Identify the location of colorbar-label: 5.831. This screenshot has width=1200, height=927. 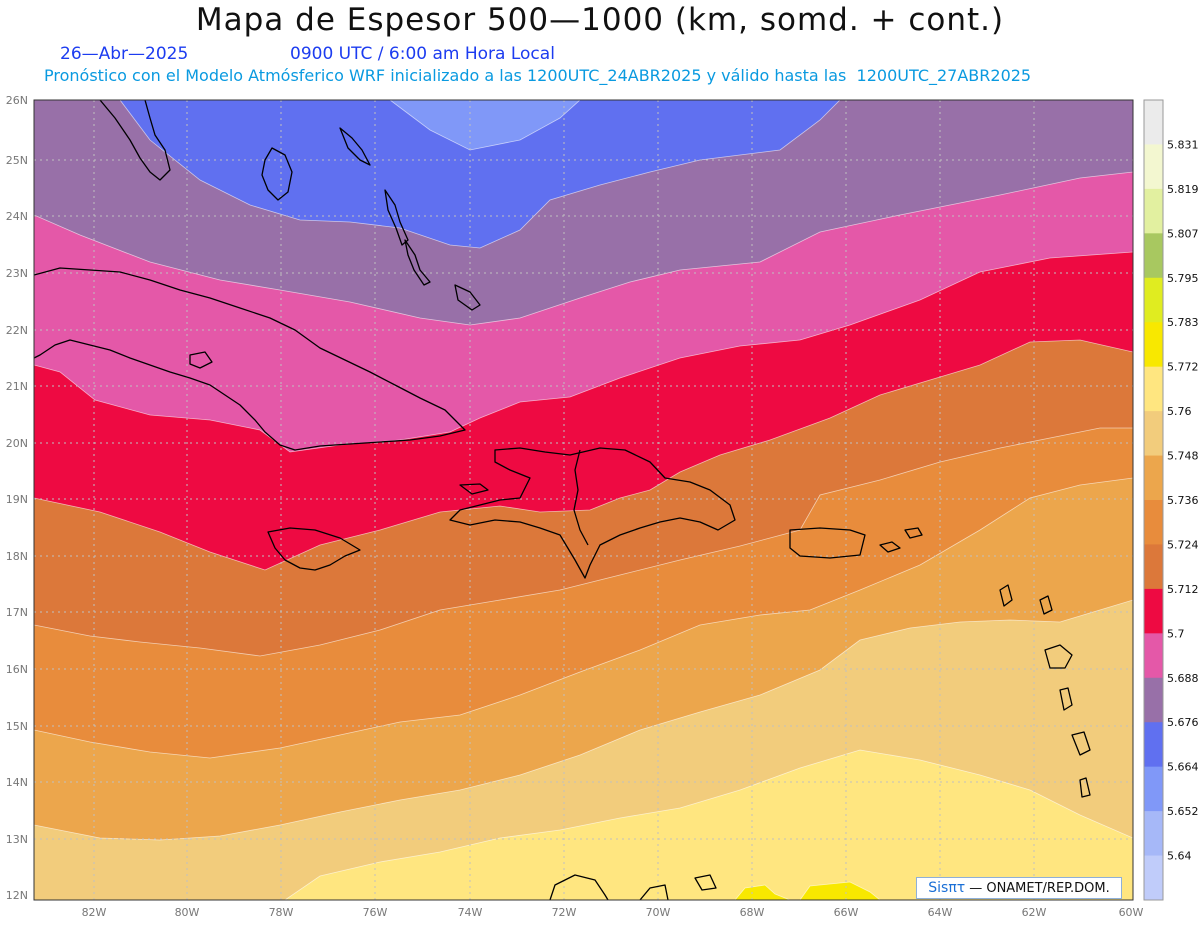
(1183, 144).